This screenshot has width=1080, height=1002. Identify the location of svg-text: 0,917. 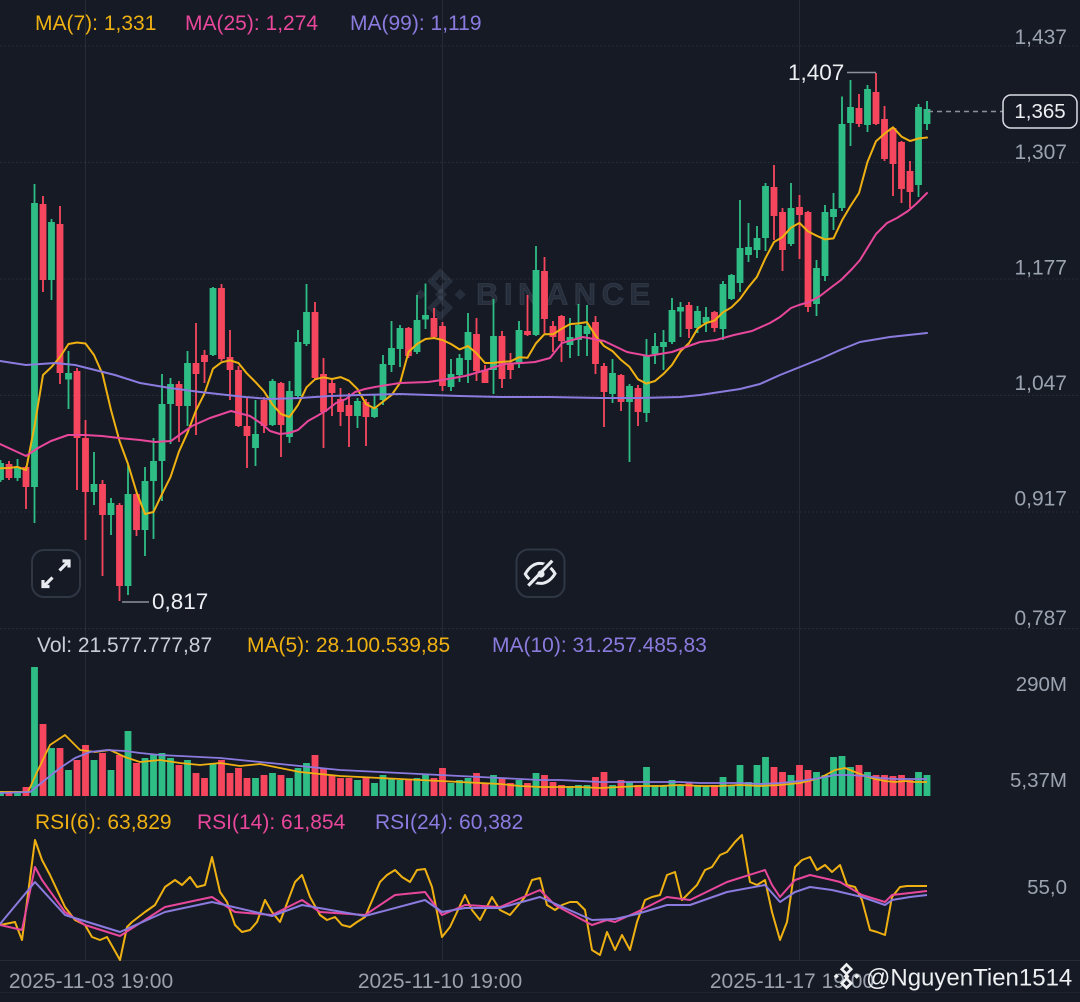
(1040, 499).